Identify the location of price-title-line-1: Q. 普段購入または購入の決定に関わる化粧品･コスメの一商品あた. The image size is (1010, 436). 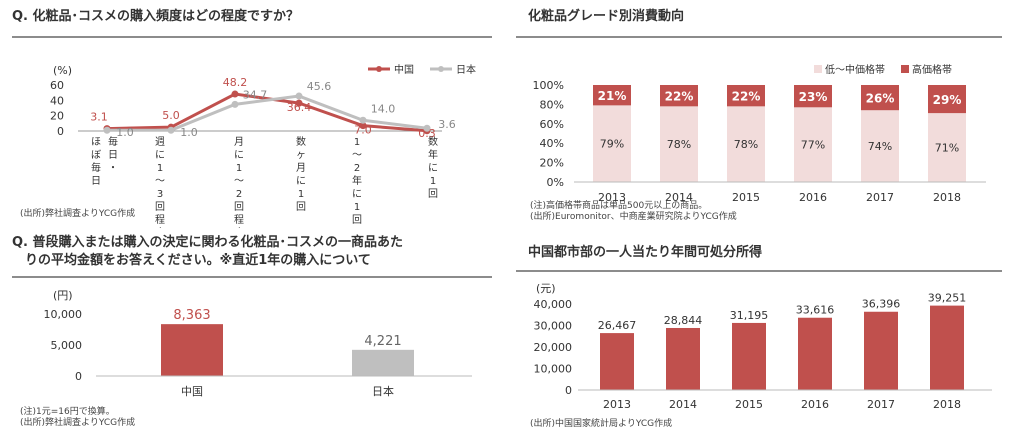
(208, 242).